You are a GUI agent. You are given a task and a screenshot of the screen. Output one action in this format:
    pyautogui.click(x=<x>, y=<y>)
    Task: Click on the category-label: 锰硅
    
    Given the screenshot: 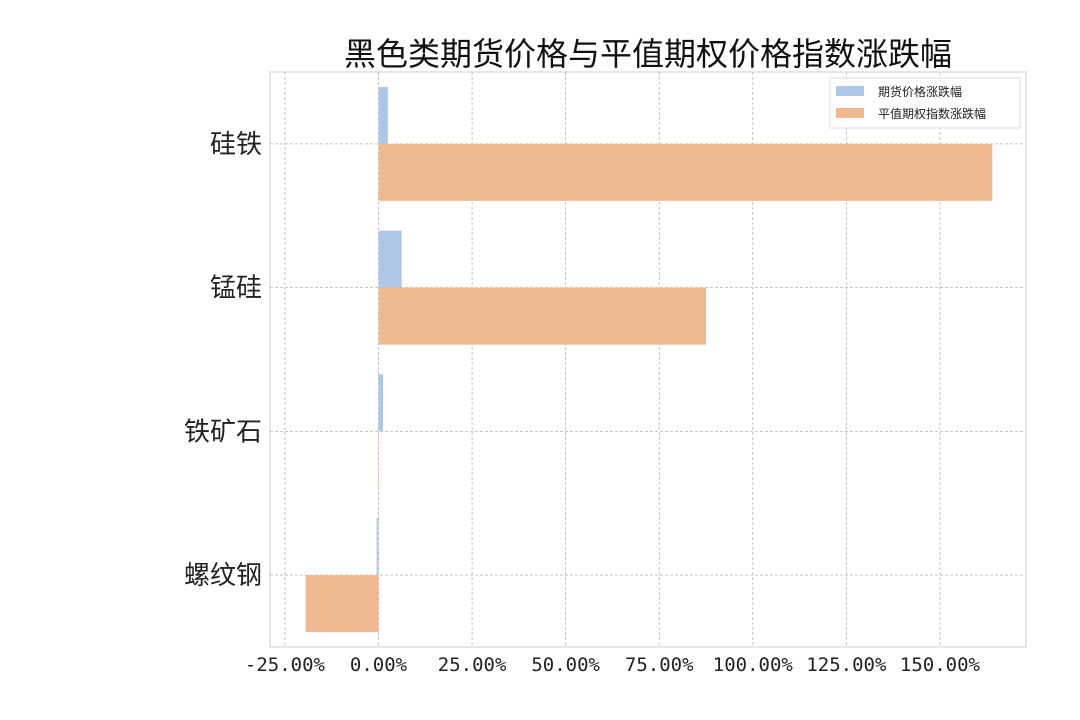 What is the action you would take?
    pyautogui.click(x=236, y=289)
    